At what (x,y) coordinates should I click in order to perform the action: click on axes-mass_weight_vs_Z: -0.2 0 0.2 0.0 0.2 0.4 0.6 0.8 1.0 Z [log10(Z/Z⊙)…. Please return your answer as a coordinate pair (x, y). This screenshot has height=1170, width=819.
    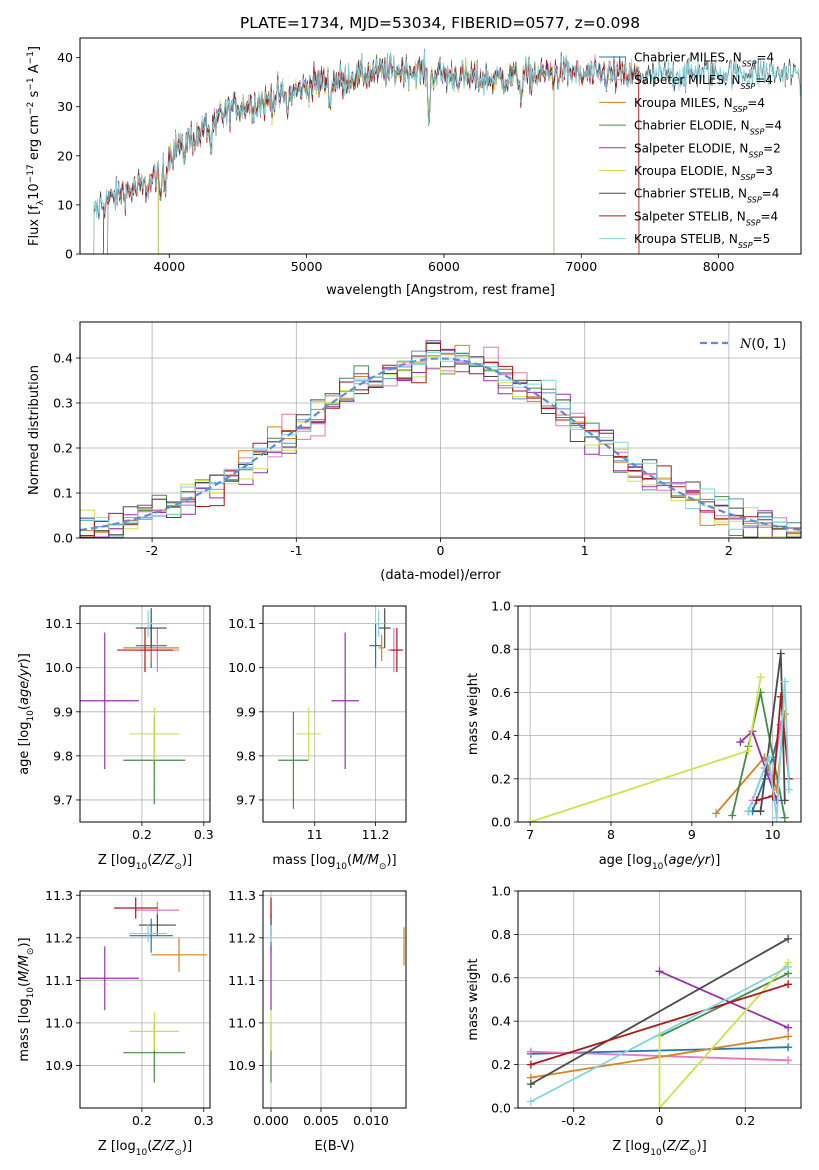
    Looking at the image, I should click on (634, 1021).